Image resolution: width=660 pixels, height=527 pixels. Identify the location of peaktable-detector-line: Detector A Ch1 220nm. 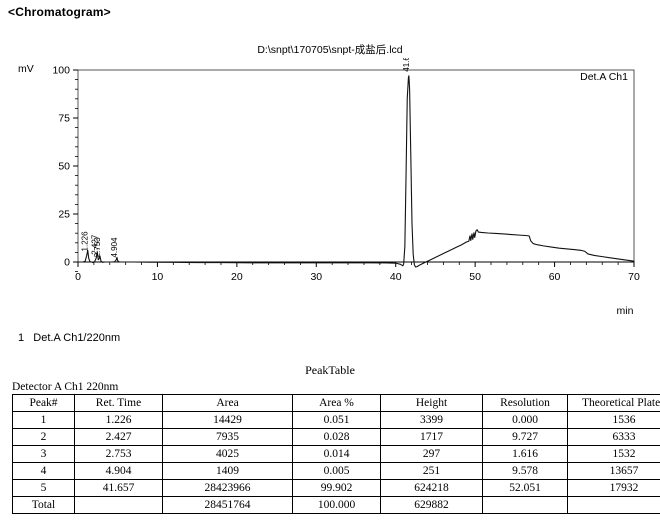
(65, 387).